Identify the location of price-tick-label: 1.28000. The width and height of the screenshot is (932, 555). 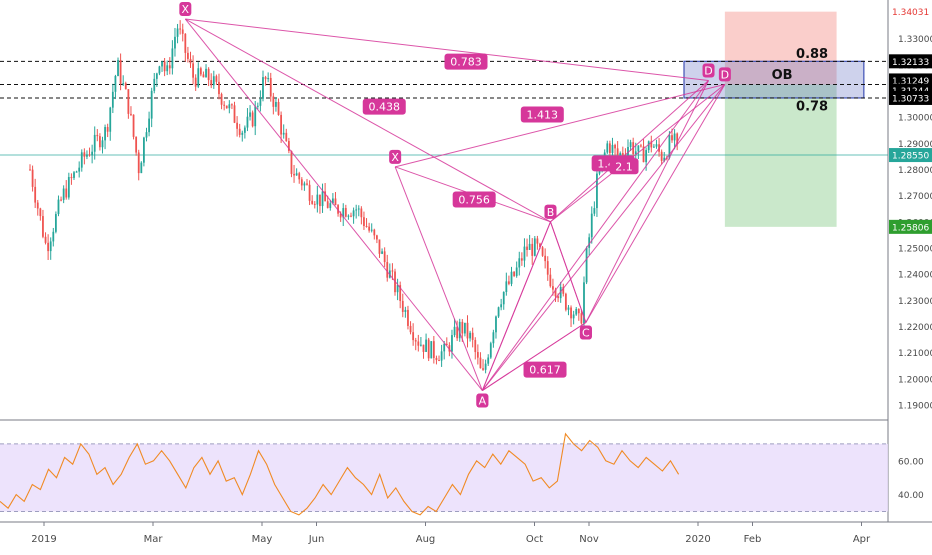
(915, 171).